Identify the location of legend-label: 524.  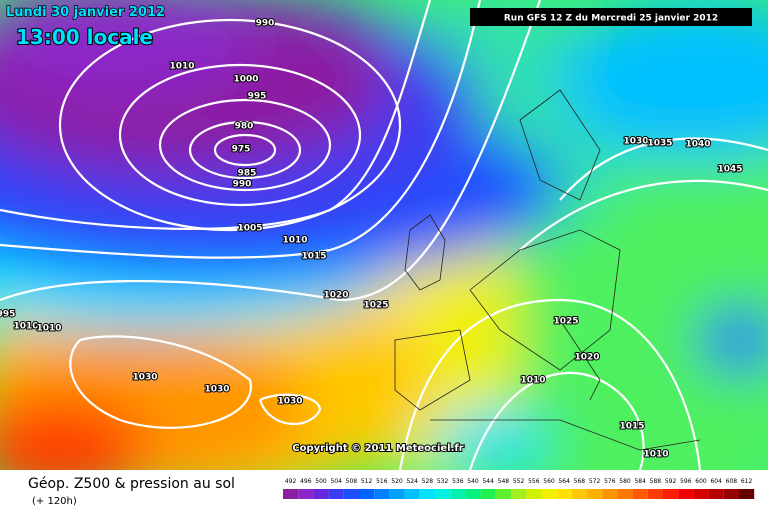
(412, 481).